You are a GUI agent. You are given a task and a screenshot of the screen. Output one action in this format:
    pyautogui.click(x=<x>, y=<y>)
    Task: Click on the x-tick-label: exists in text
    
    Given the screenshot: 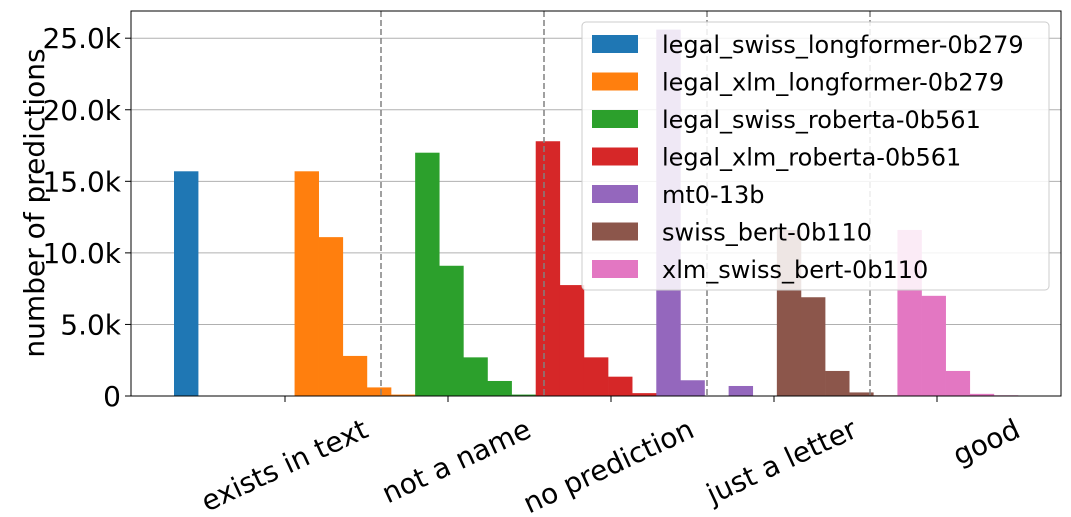 What is the action you would take?
    pyautogui.click(x=284, y=464)
    